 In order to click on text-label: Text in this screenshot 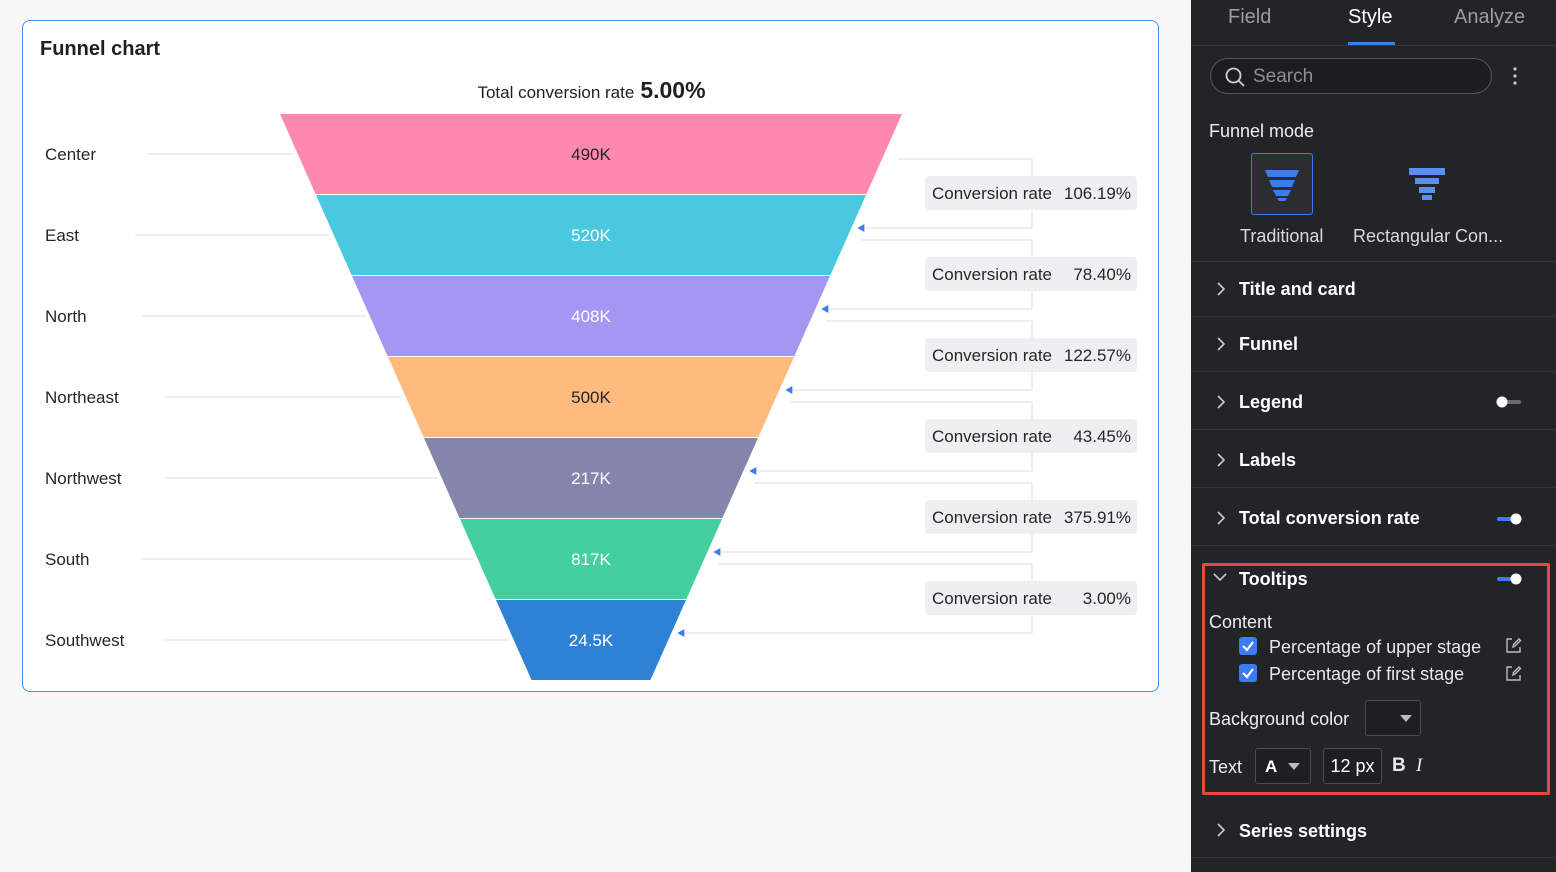, I will do `click(1226, 767)`.